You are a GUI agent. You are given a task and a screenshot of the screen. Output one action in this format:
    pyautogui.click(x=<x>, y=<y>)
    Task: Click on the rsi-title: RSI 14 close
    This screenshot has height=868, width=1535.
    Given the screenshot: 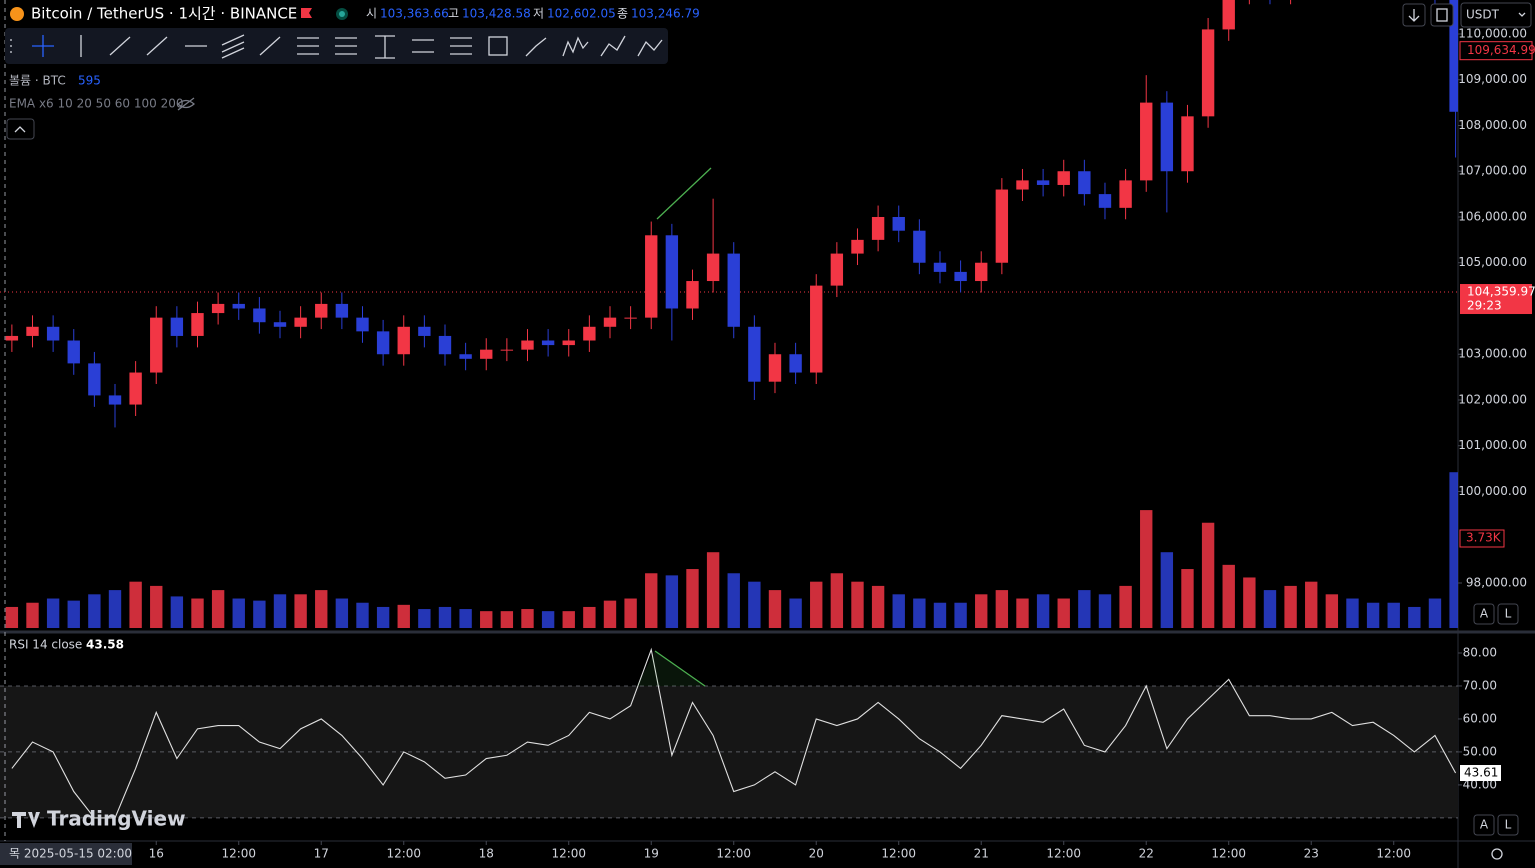 What is the action you would take?
    pyautogui.click(x=45, y=645)
    